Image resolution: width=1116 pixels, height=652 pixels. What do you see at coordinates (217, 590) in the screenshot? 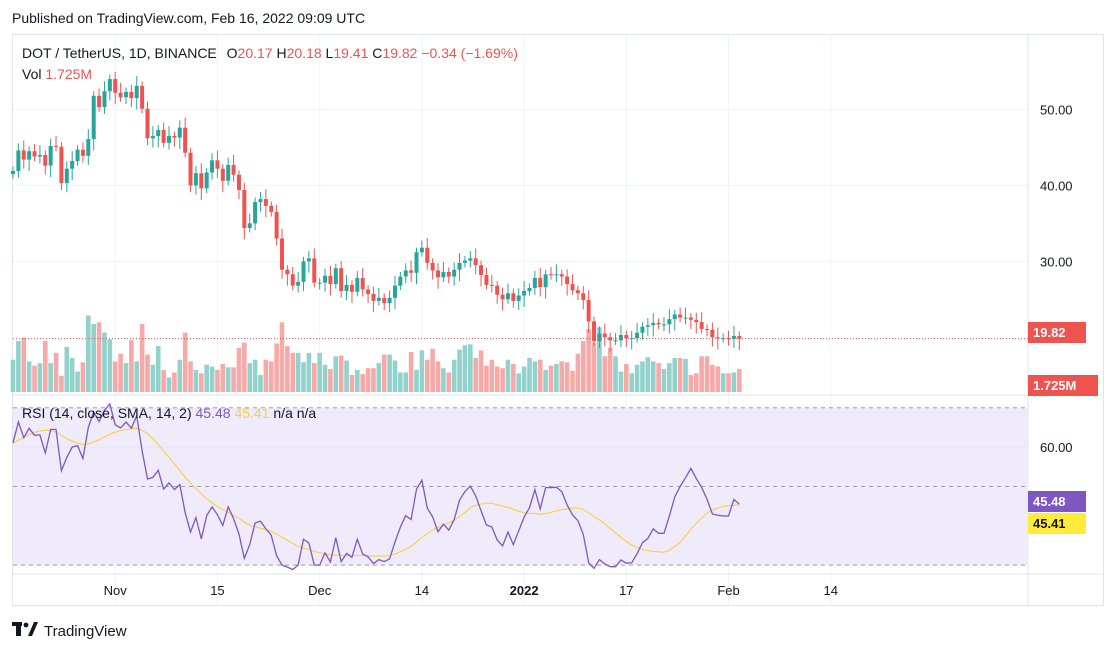
I see `time-tick-label: 15` at bounding box center [217, 590].